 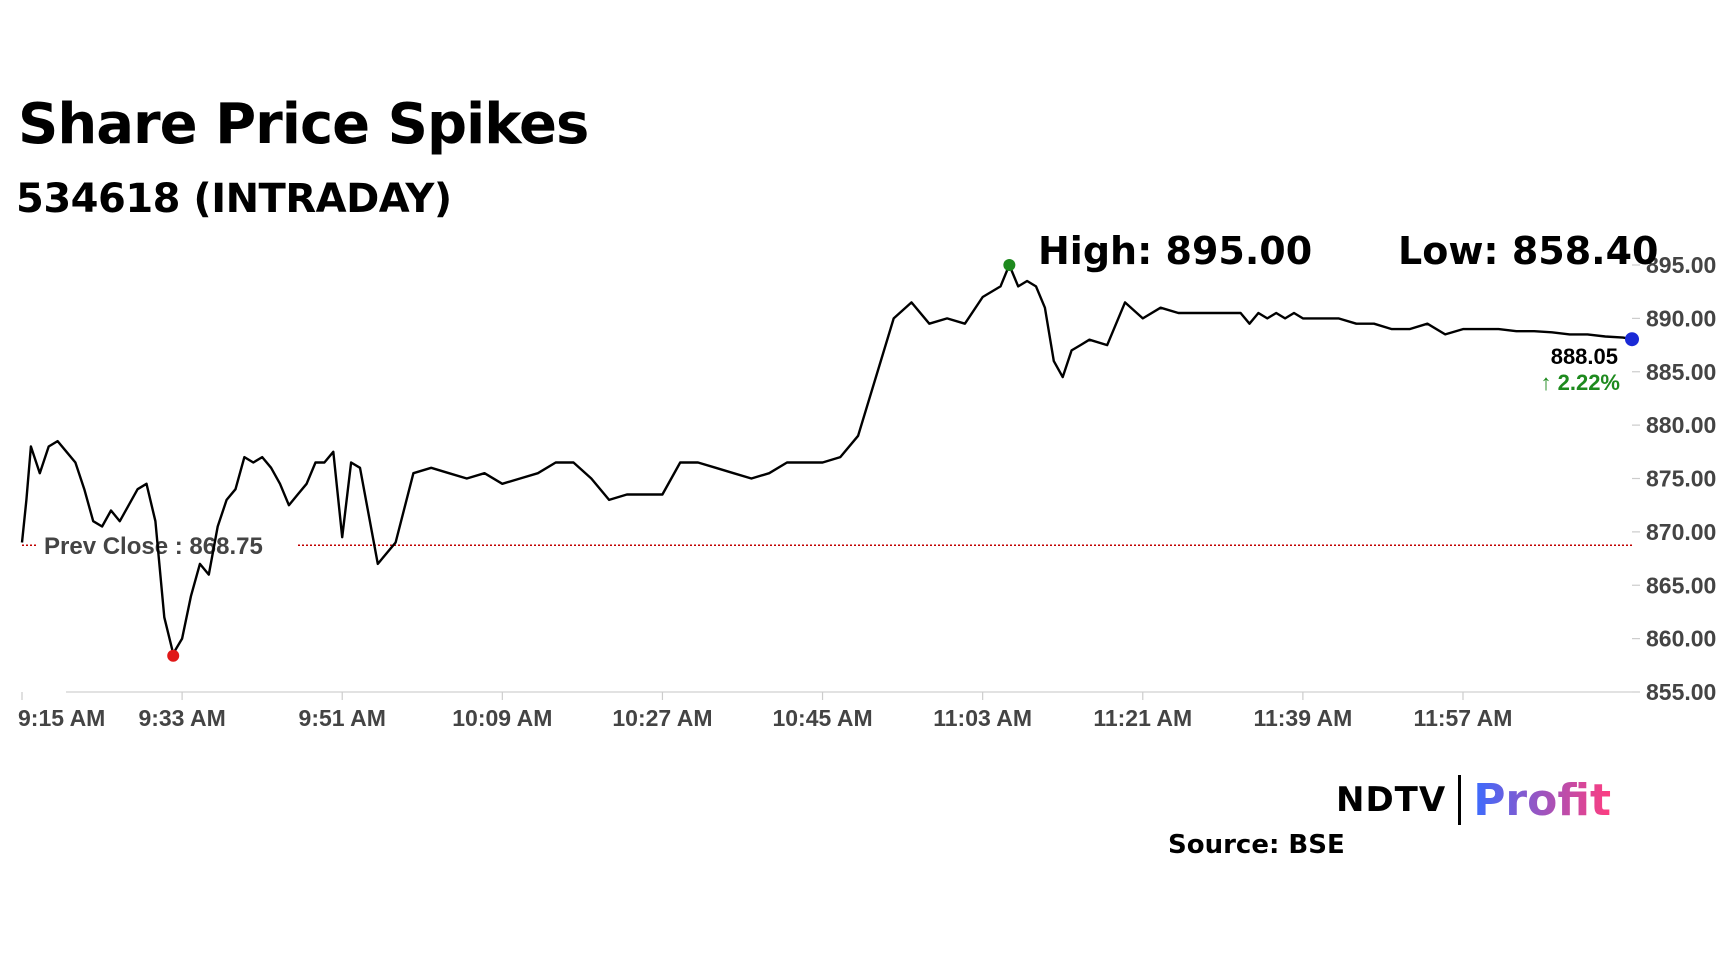 What do you see at coordinates (1681, 692) in the screenshot?
I see `y-tick-label: 855.00` at bounding box center [1681, 692].